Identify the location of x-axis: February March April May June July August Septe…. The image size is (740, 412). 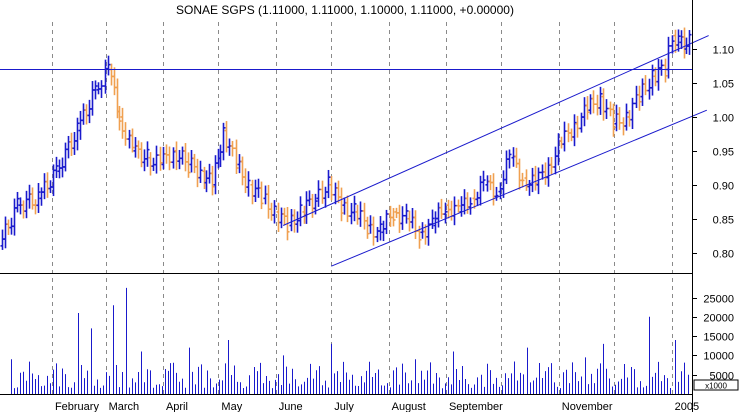
(377, 406).